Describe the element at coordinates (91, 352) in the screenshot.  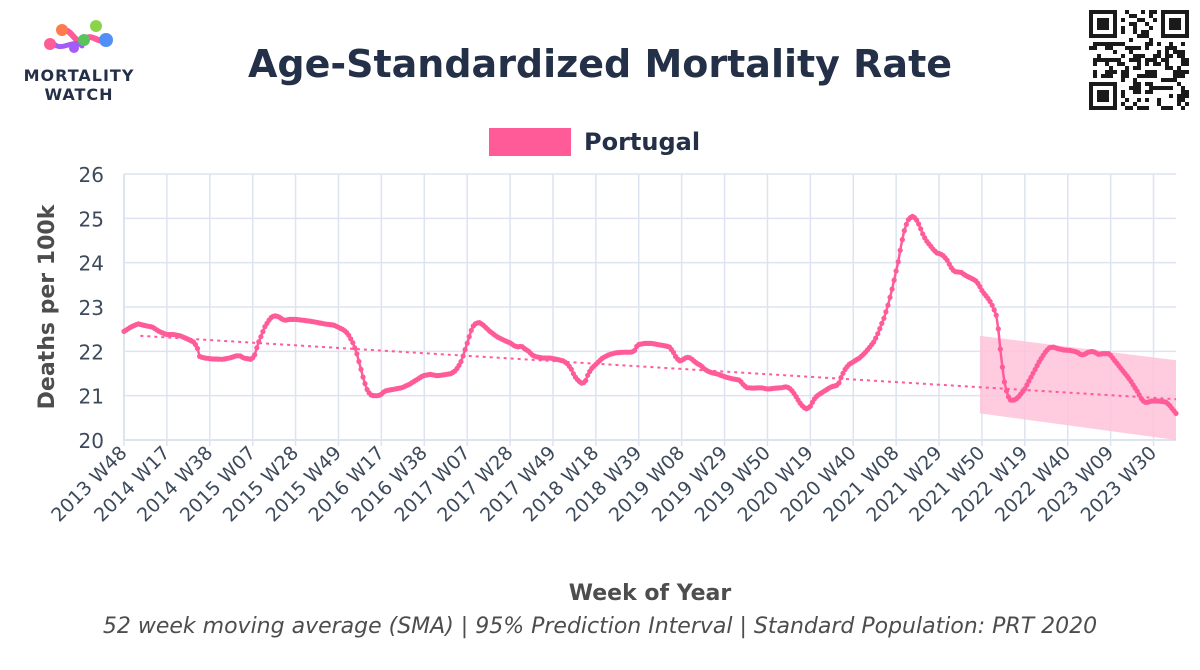
I see `y-tick-label: 22` at that location.